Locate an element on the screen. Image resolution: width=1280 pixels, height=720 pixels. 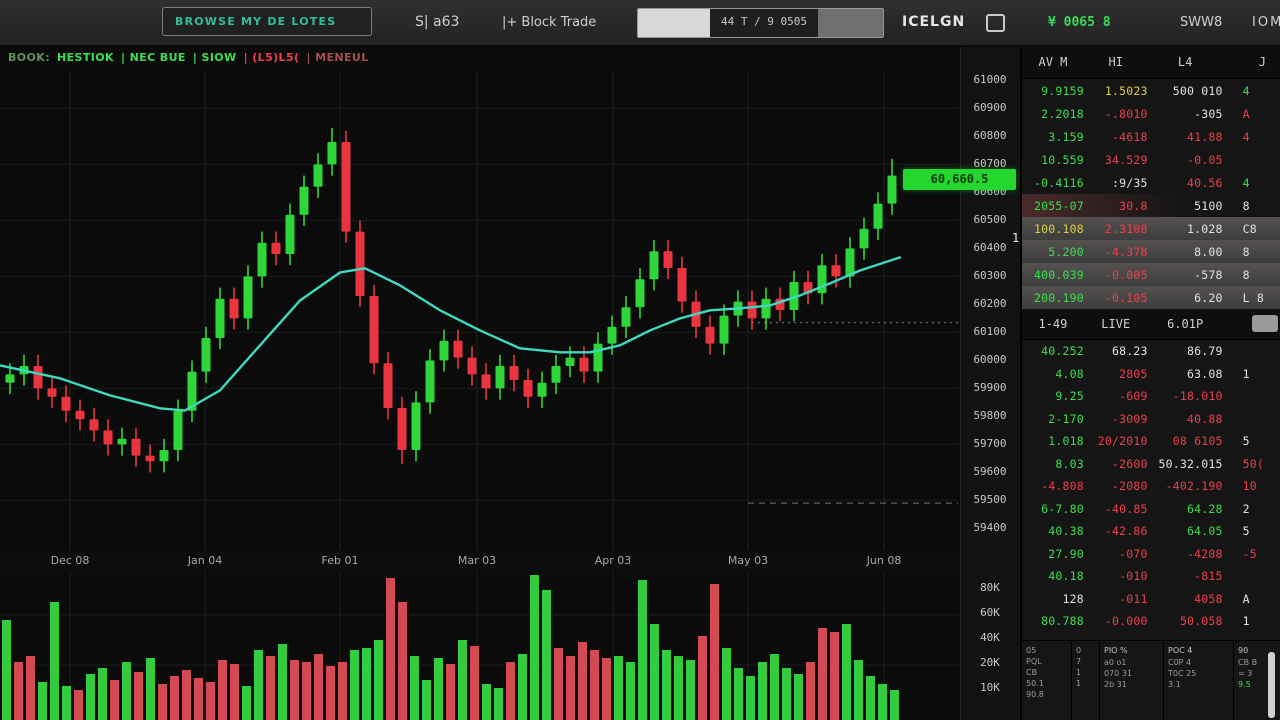
interval-segment-right is located at coordinates (850, 23).